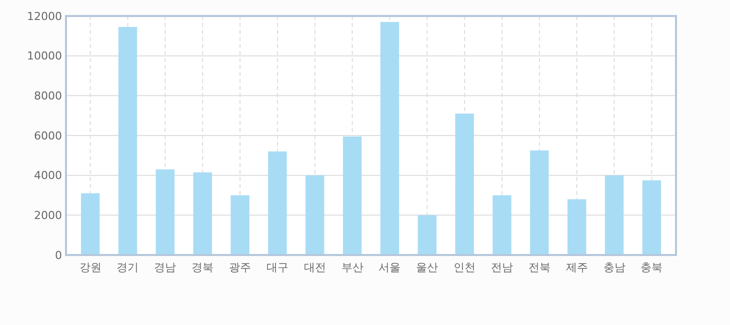 Image resolution: width=730 pixels, height=325 pixels. Describe the element at coordinates (539, 267) in the screenshot. I see `x-tick-label: 전북` at that location.